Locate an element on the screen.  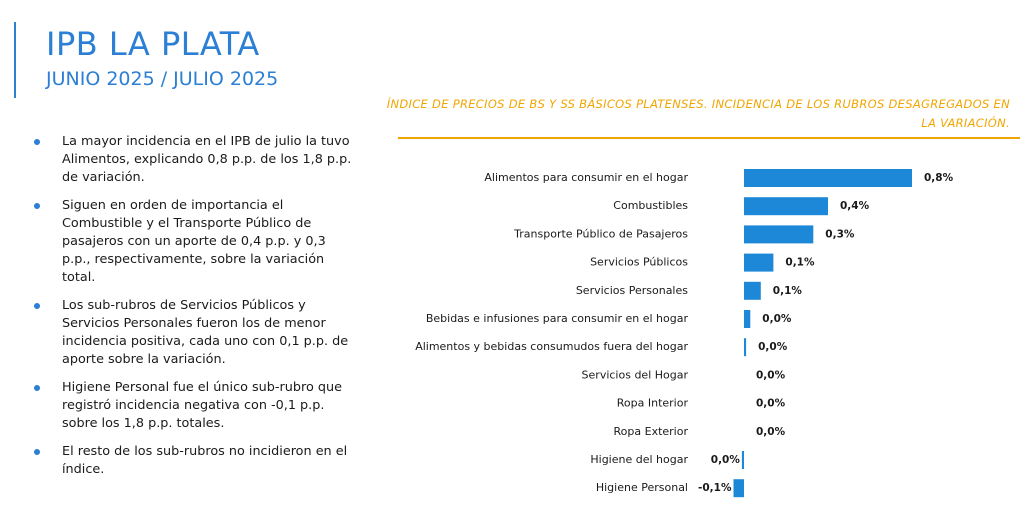
value-label: -0,1% is located at coordinates (715, 488).